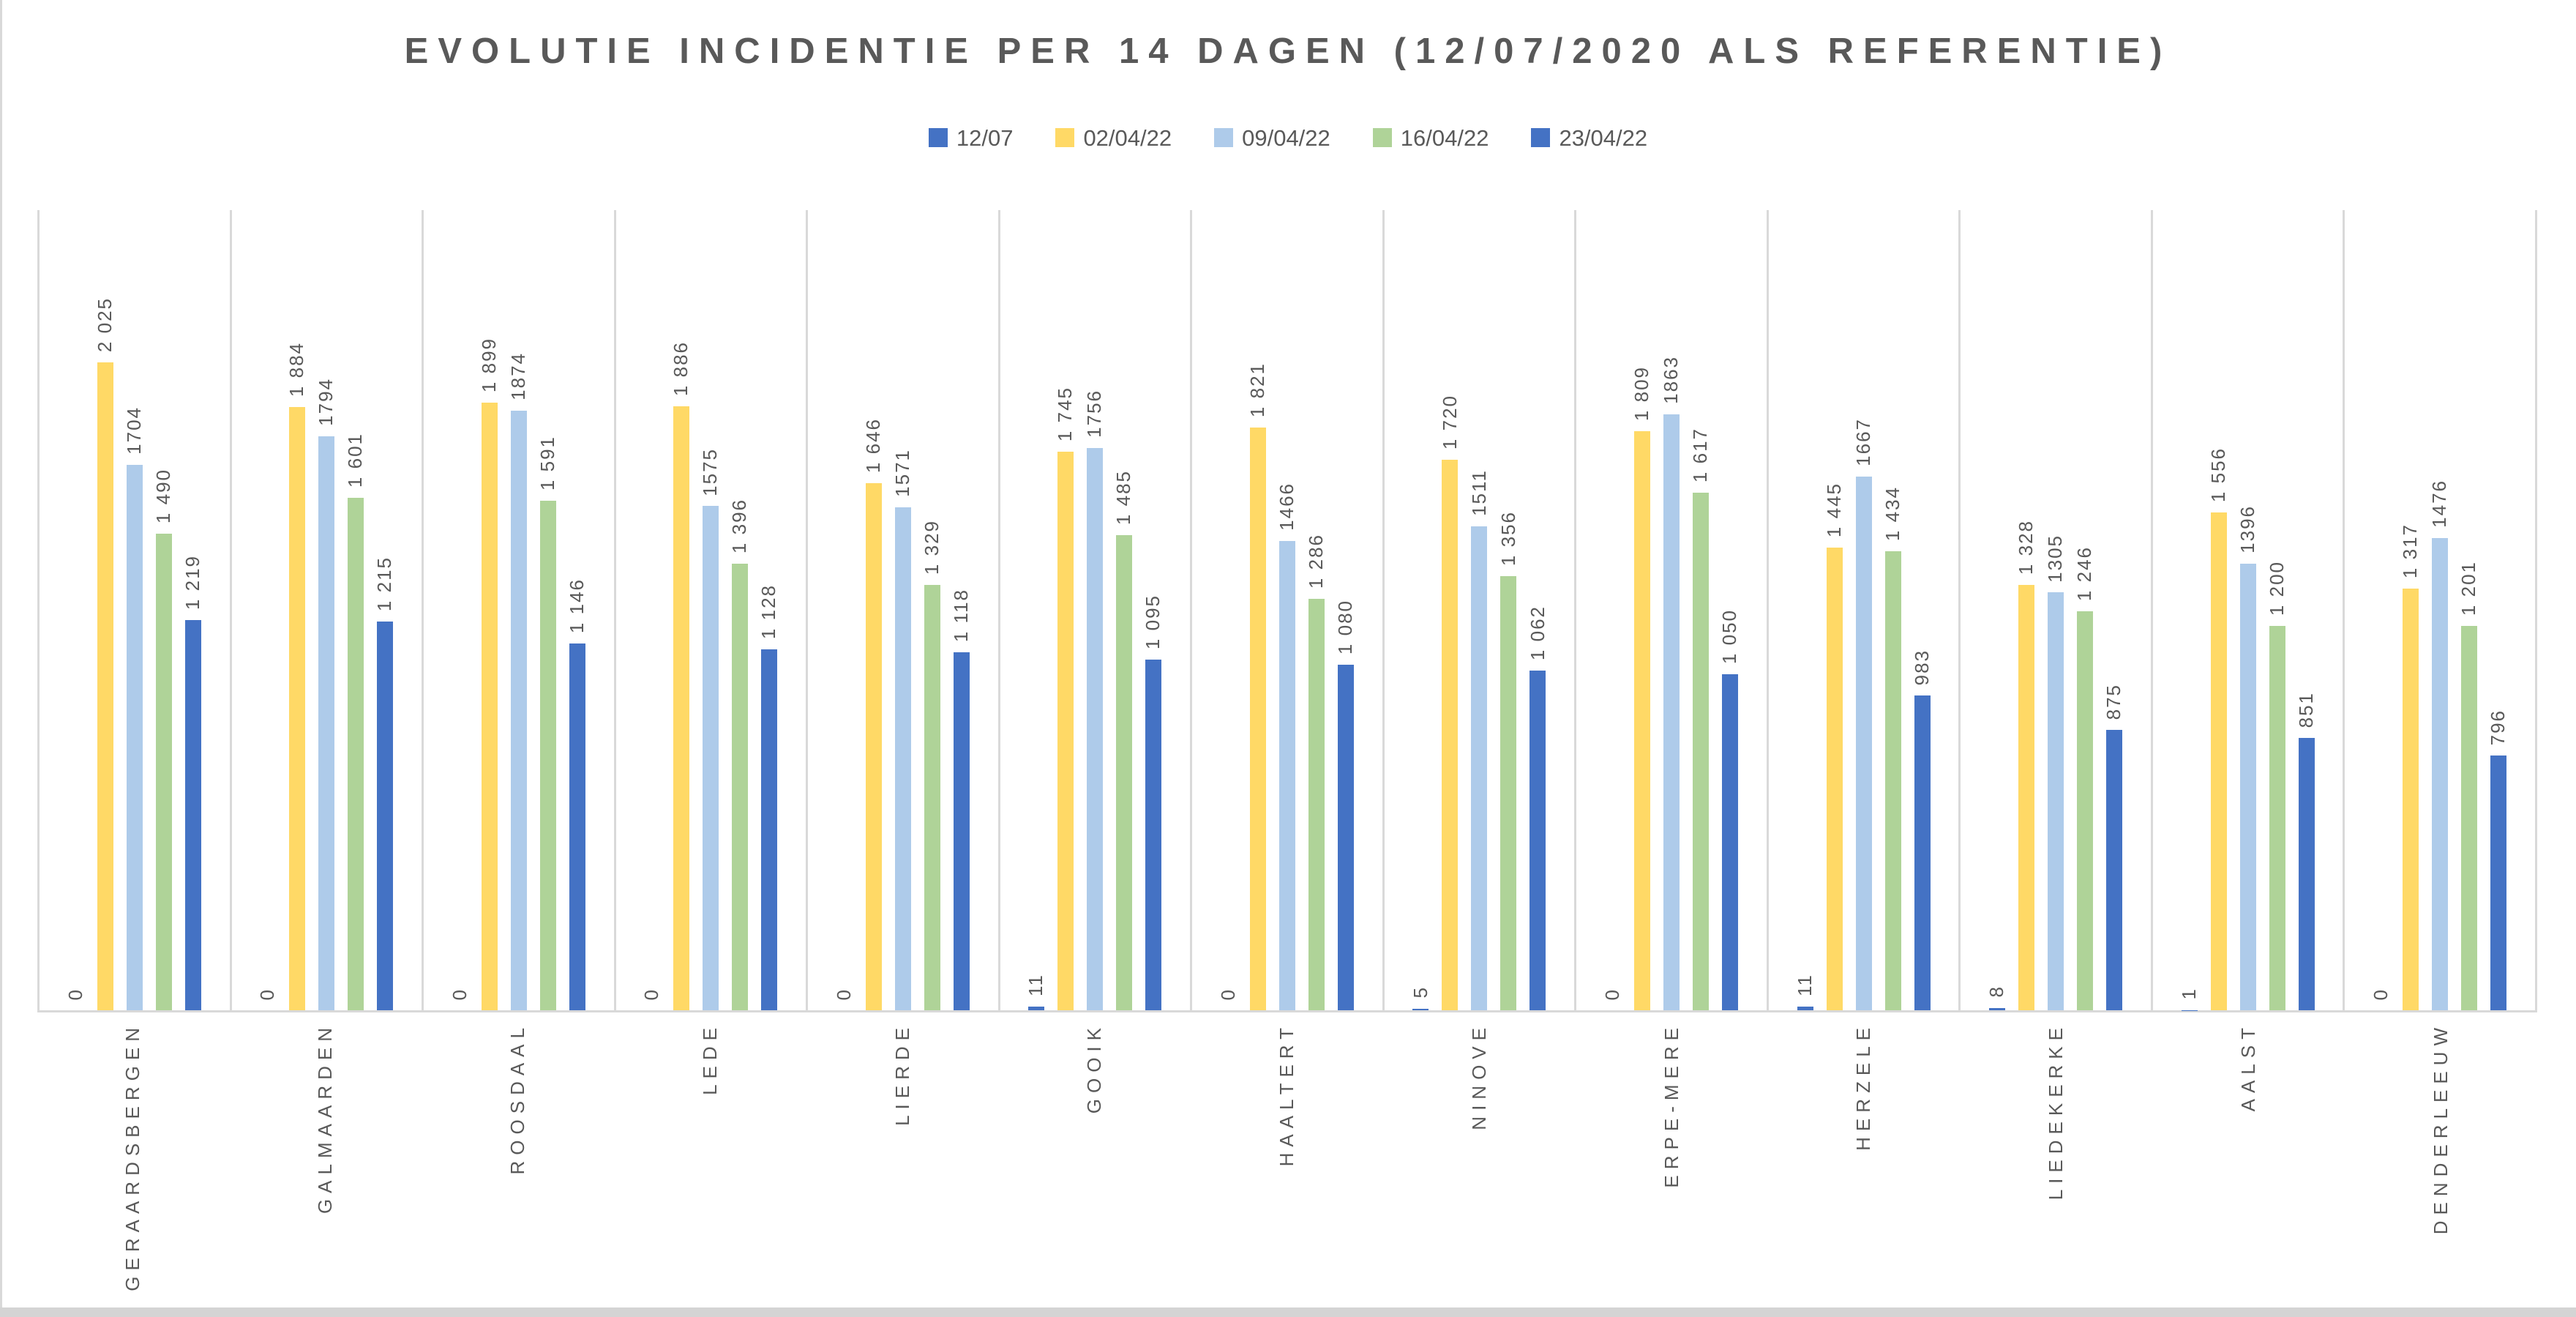 This screenshot has height=1317, width=2576. Describe the element at coordinates (961, 610) in the screenshot. I see `bar-slot-23-04-22: 1 118` at that location.